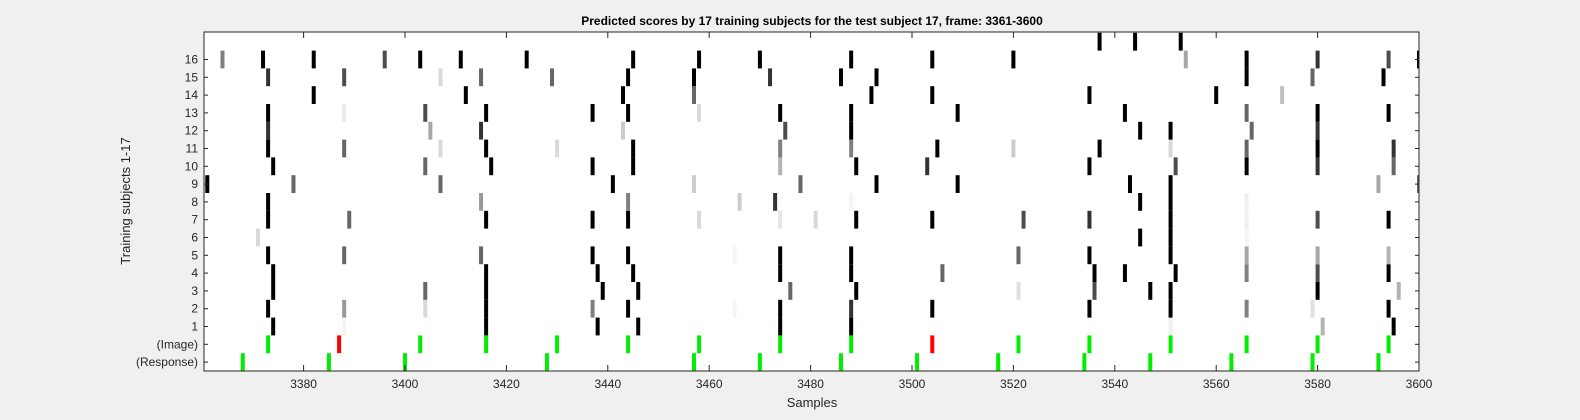 This screenshot has height=420, width=1580. What do you see at coordinates (1419, 384) in the screenshot?
I see `x-tick-label: 3600` at bounding box center [1419, 384].